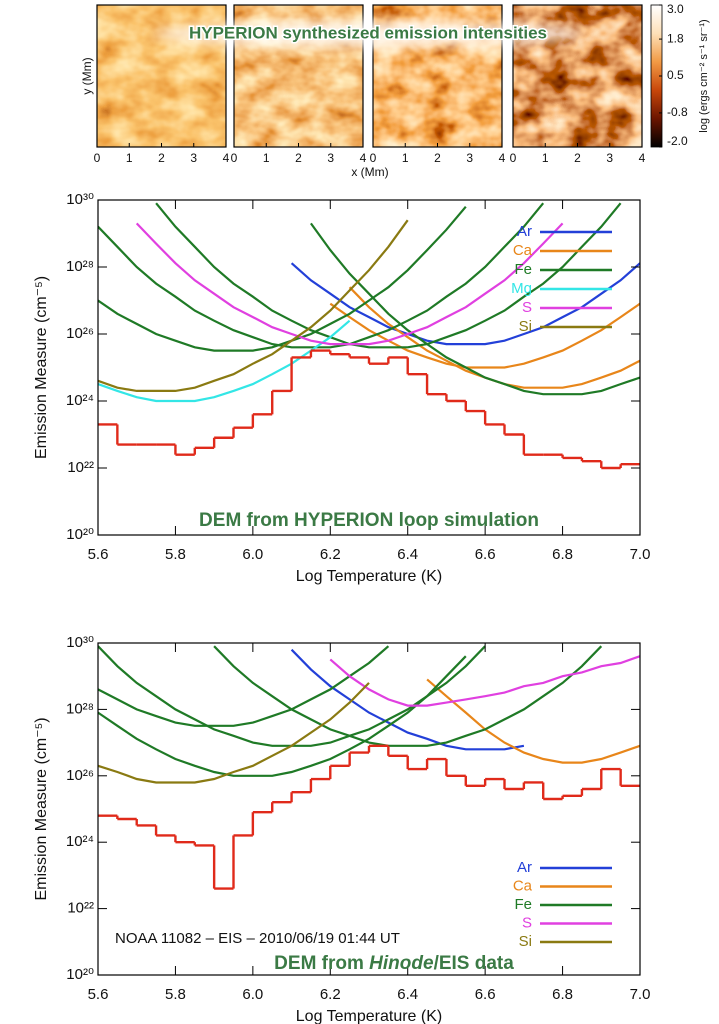  Describe the element at coordinates (677, 141) in the screenshot. I see `colorbar-tick-label: -2.0` at that location.